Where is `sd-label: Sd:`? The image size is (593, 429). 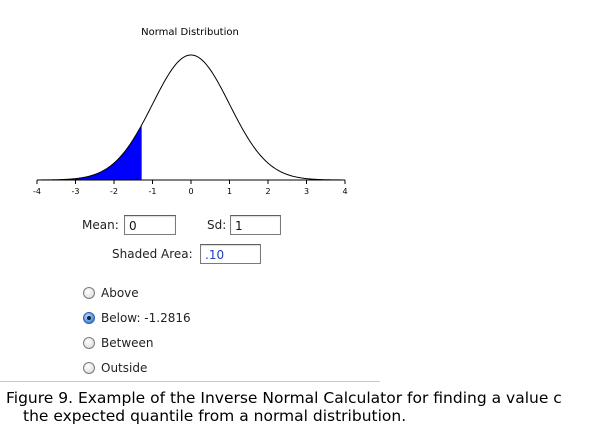 sd-label: Sd: is located at coordinates (217, 225).